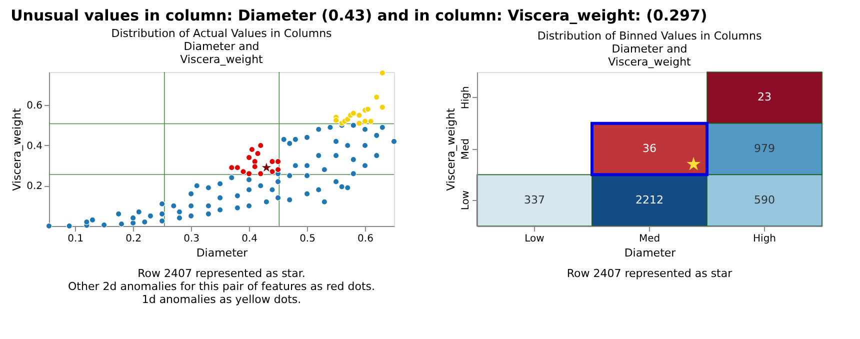  Describe the element at coordinates (764, 199) in the screenshot. I see `data-label: 590` at that location.